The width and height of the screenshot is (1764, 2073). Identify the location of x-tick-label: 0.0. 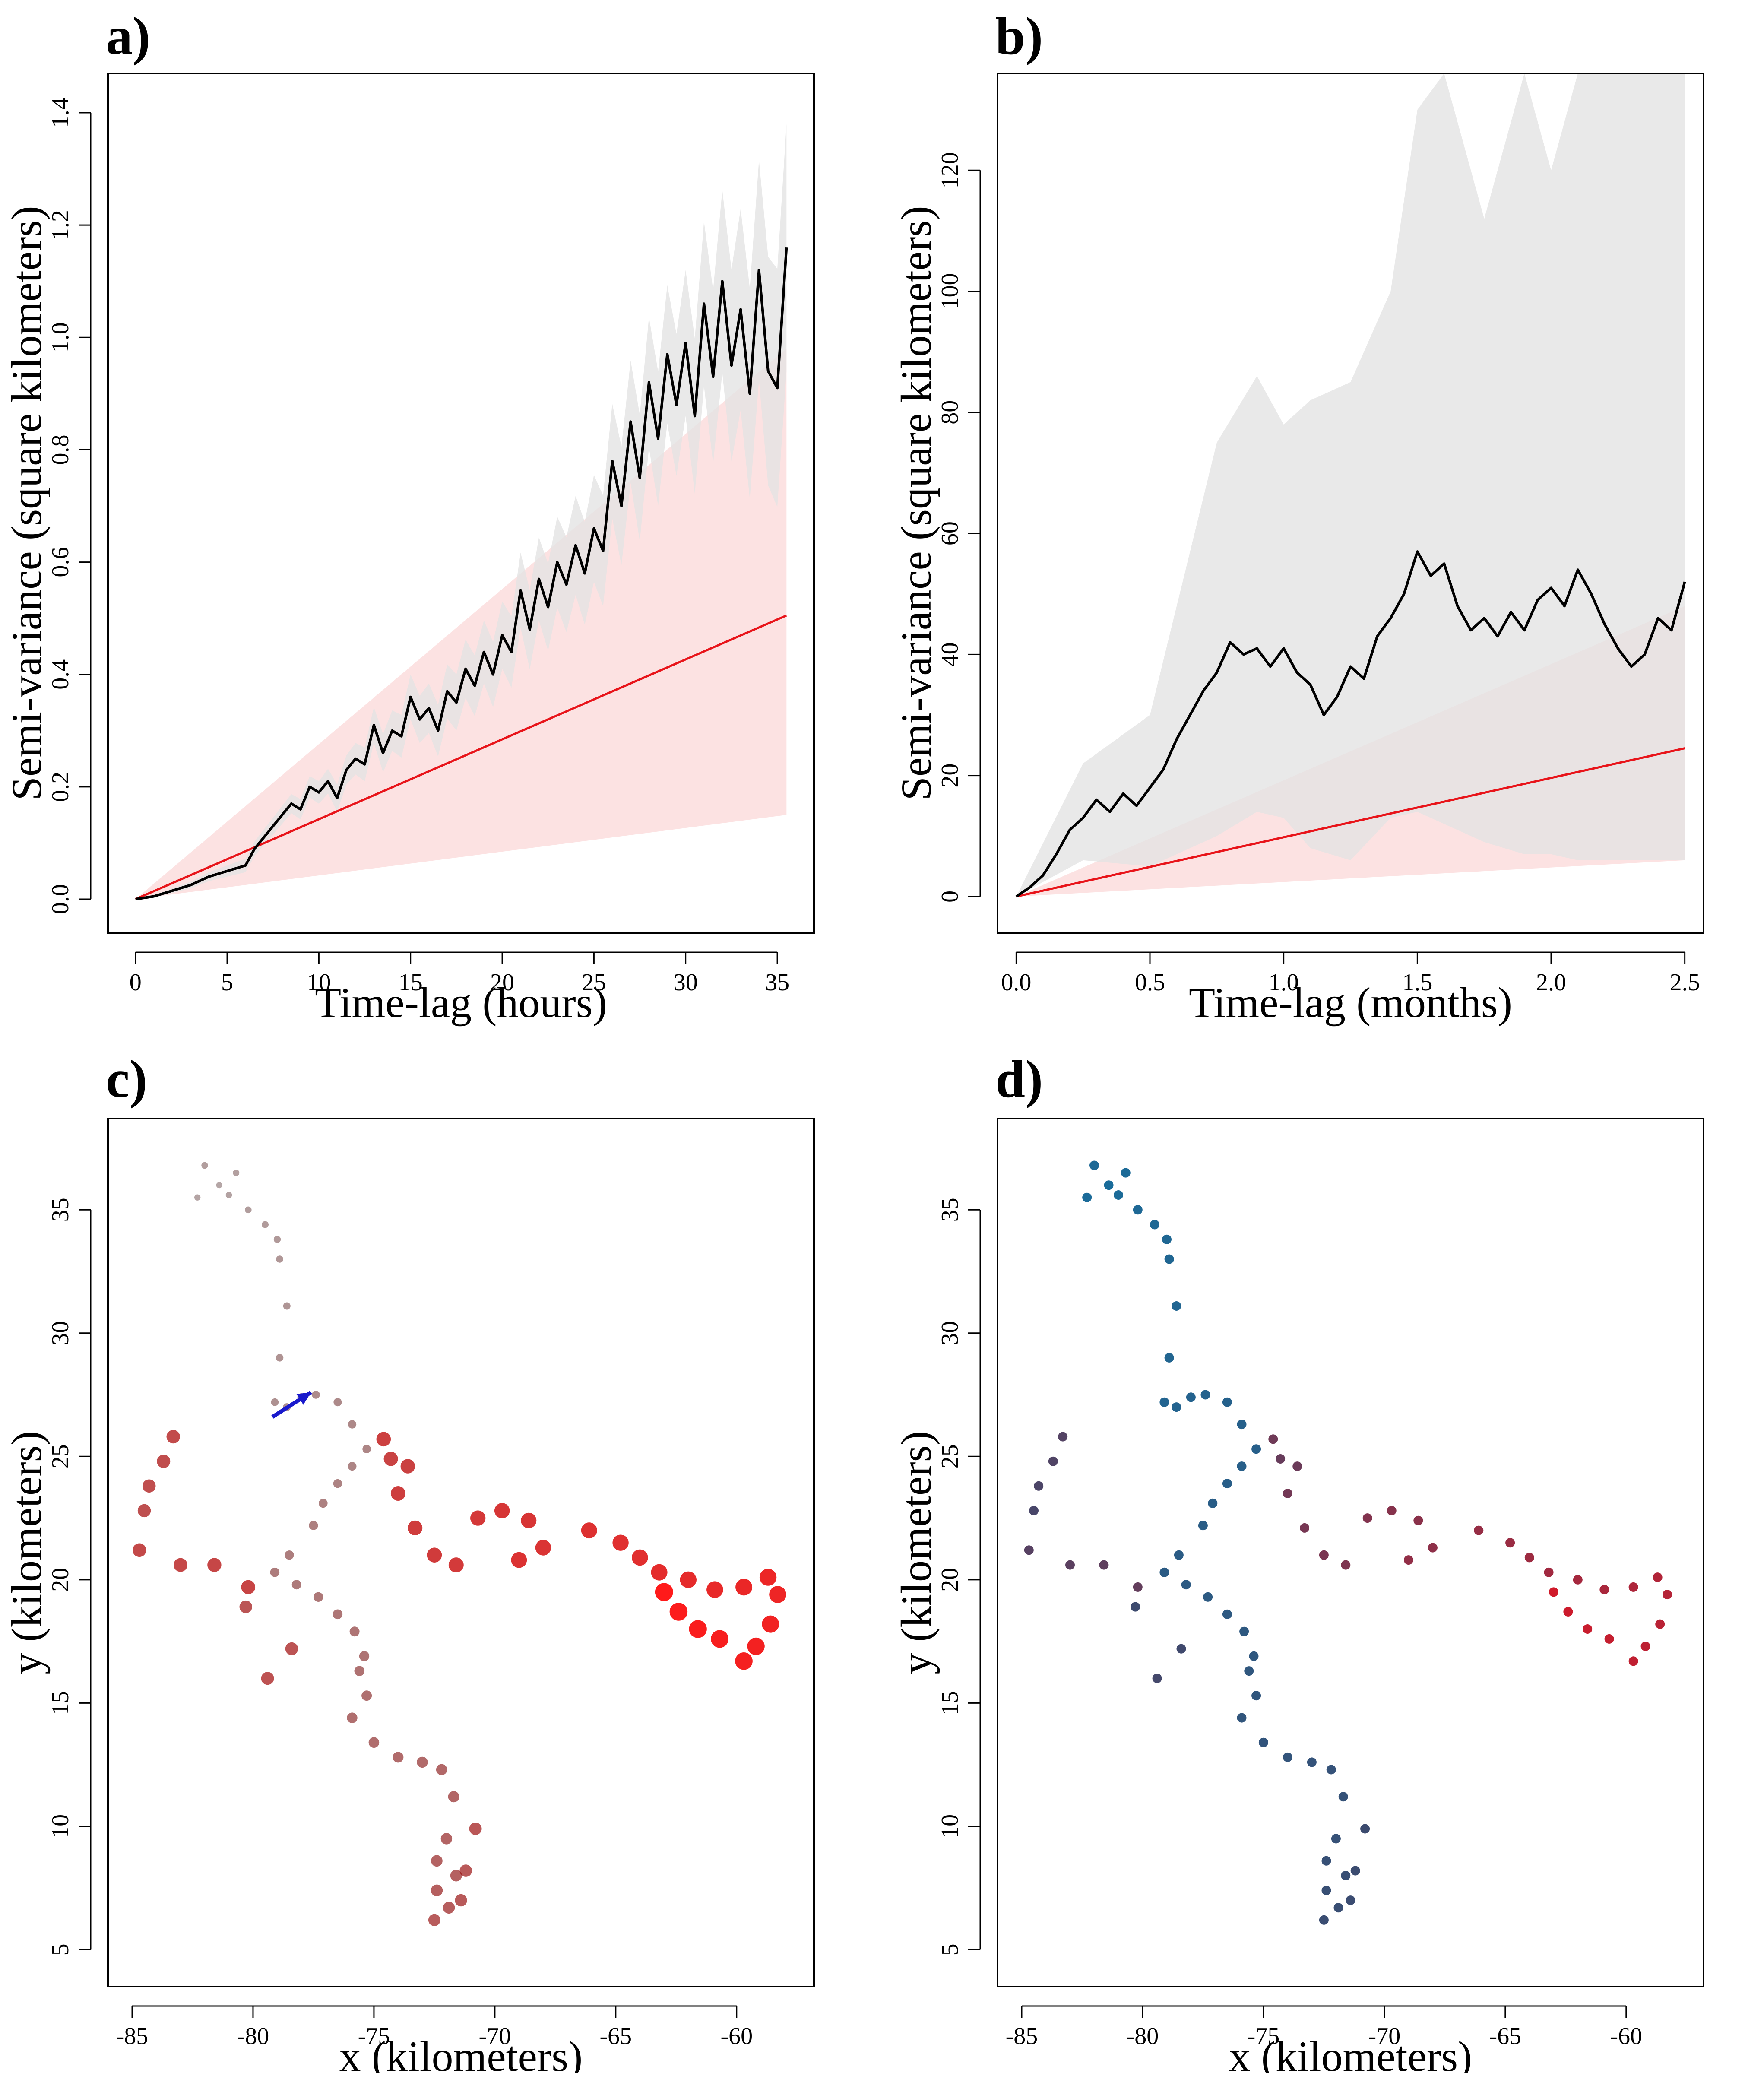
(1016, 983).